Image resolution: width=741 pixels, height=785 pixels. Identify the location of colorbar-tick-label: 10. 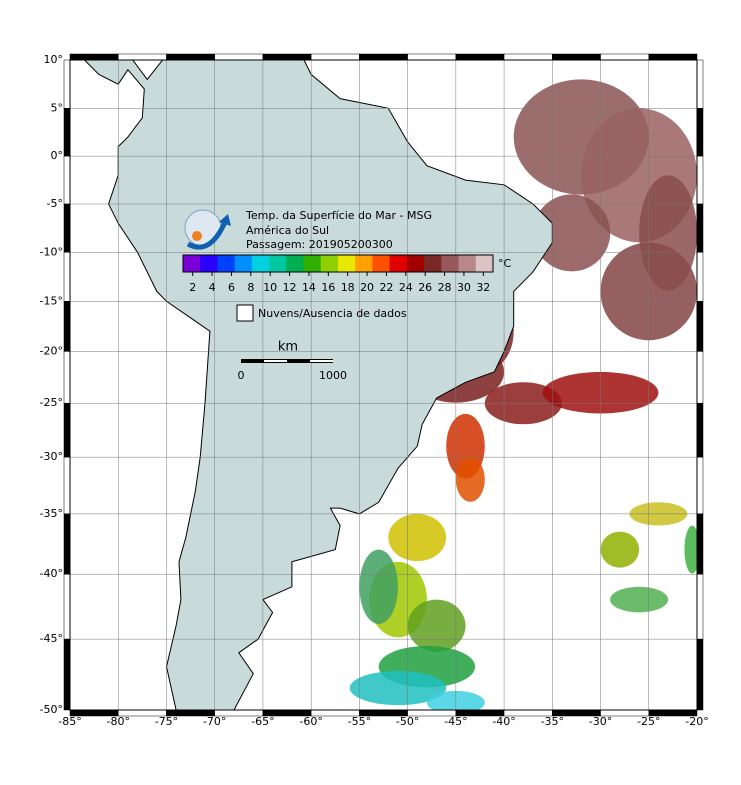
(270, 287).